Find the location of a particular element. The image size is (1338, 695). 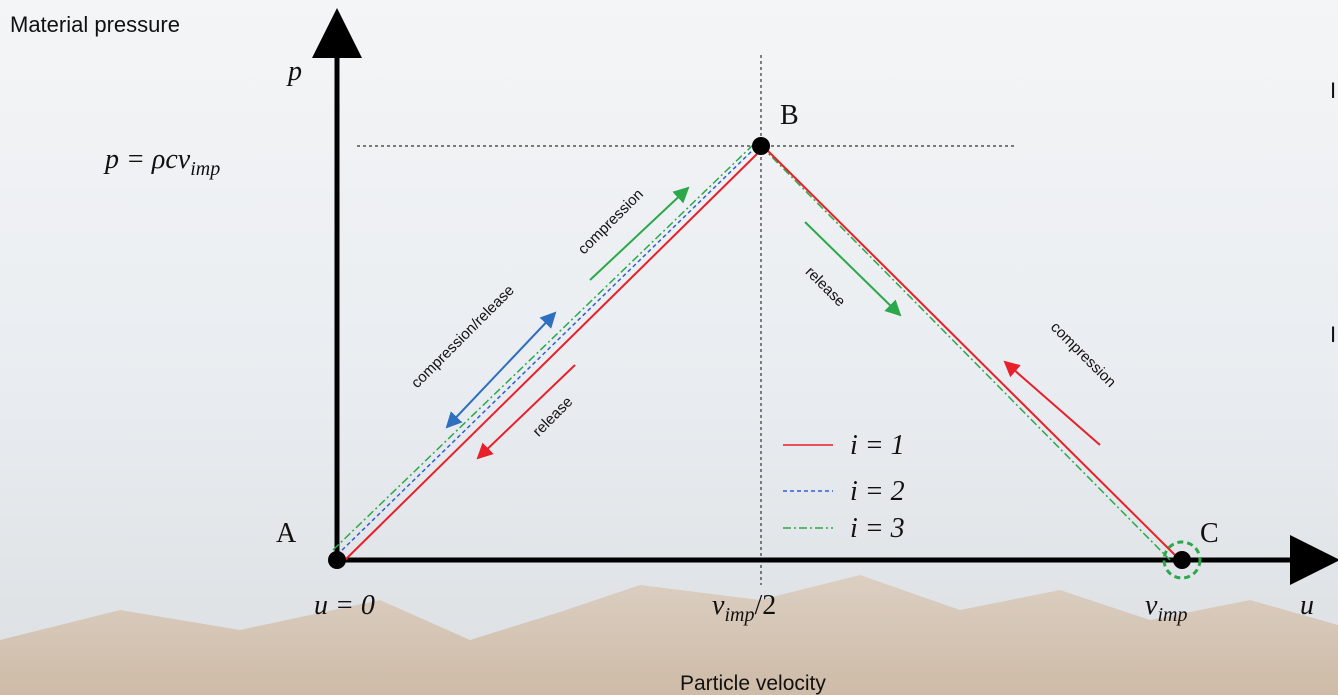

legend: i = 1 i = 2 i = 3 is located at coordinates (844, 487).